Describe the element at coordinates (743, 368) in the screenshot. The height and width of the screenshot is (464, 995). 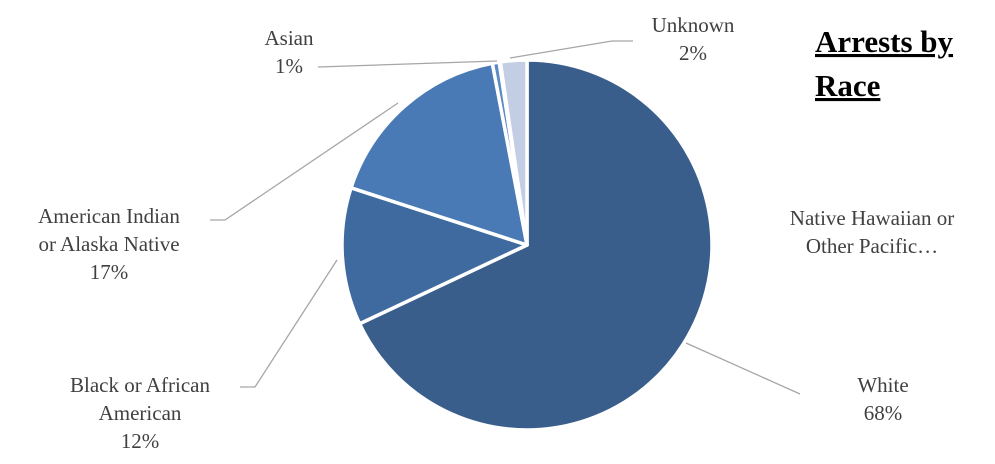
I see `leader-line-white` at that location.